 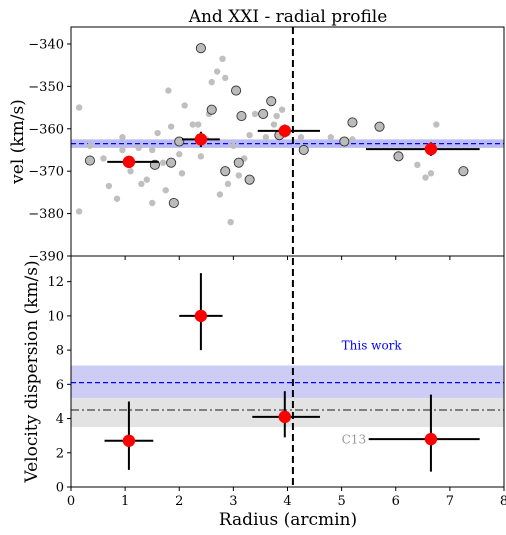 I want to click on y-tick-label-bottom: 6, so click(x=60, y=385).